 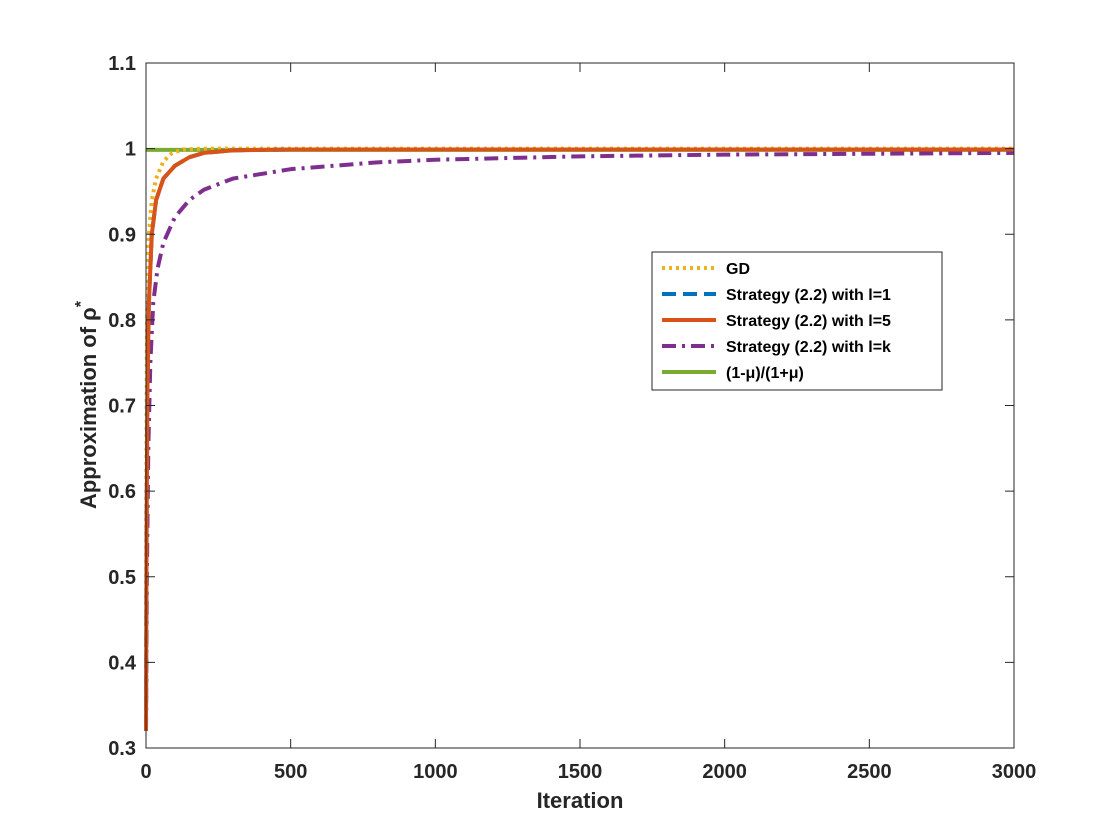 What do you see at coordinates (1014, 772) in the screenshot?
I see `x-tick-label: 3000` at bounding box center [1014, 772].